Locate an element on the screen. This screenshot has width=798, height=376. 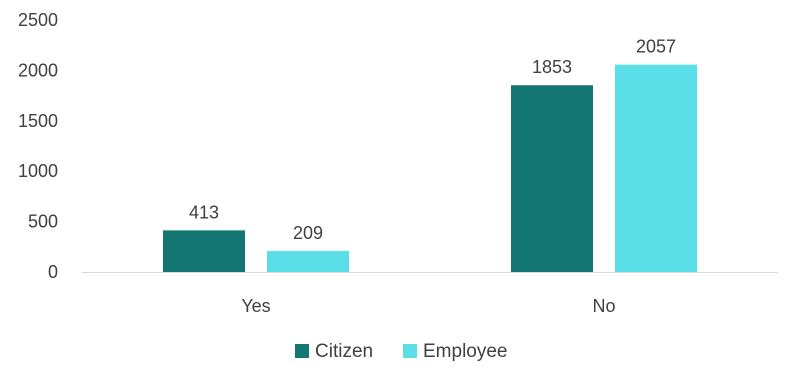
y-tick-label: 0 is located at coordinates (53, 272).